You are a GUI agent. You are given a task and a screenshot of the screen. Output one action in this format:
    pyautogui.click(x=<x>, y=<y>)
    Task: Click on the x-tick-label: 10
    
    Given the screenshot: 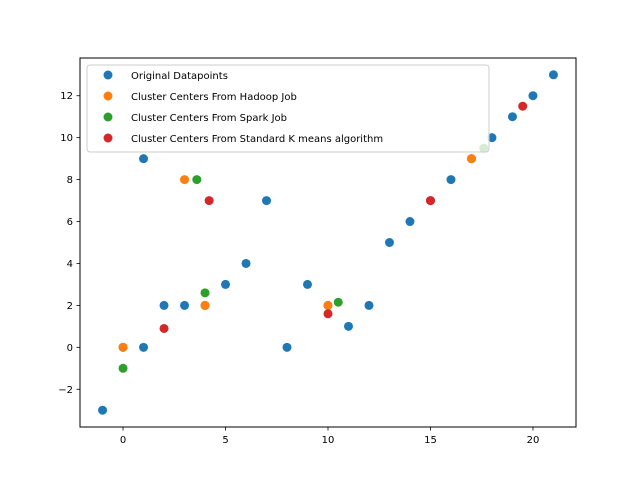 What is the action you would take?
    pyautogui.click(x=328, y=440)
    